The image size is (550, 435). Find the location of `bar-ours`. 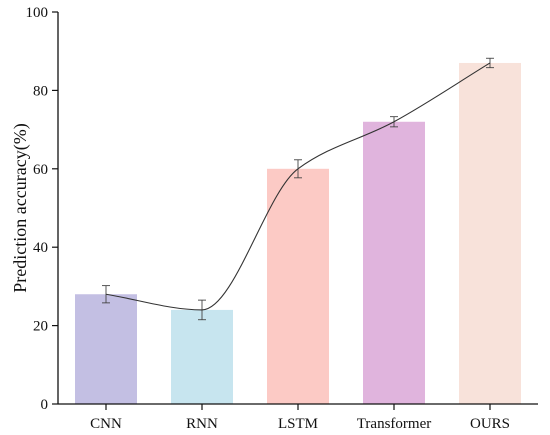

bar-ours is located at coordinates (490, 233).